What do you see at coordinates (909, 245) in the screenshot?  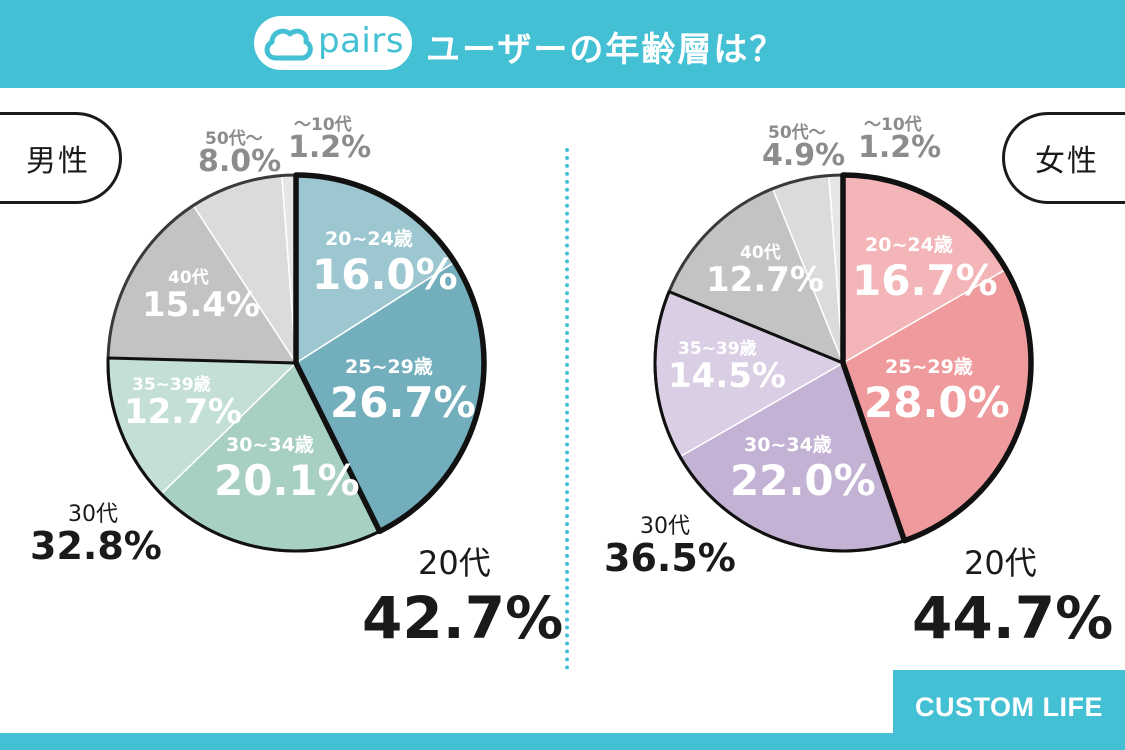 I see `female-label-20-24: 20~24歳` at bounding box center [909, 245].